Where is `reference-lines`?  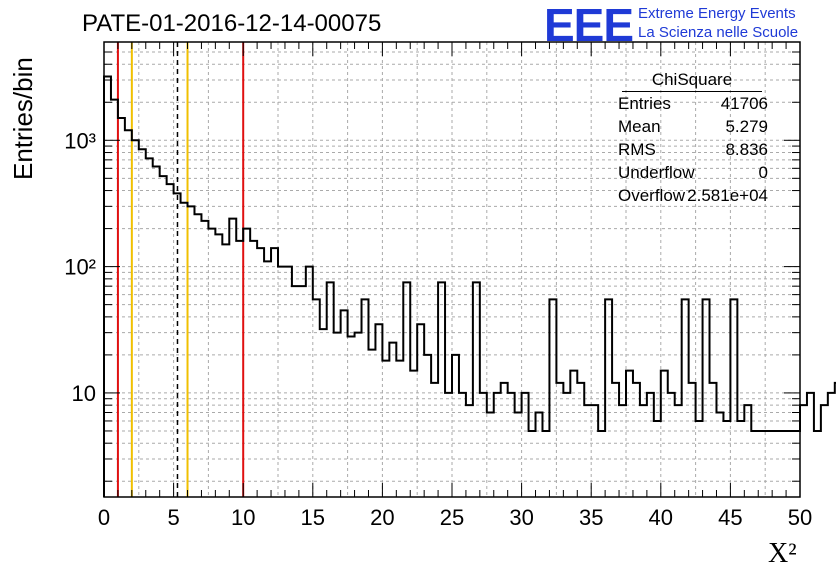 reference-lines is located at coordinates (180, 269).